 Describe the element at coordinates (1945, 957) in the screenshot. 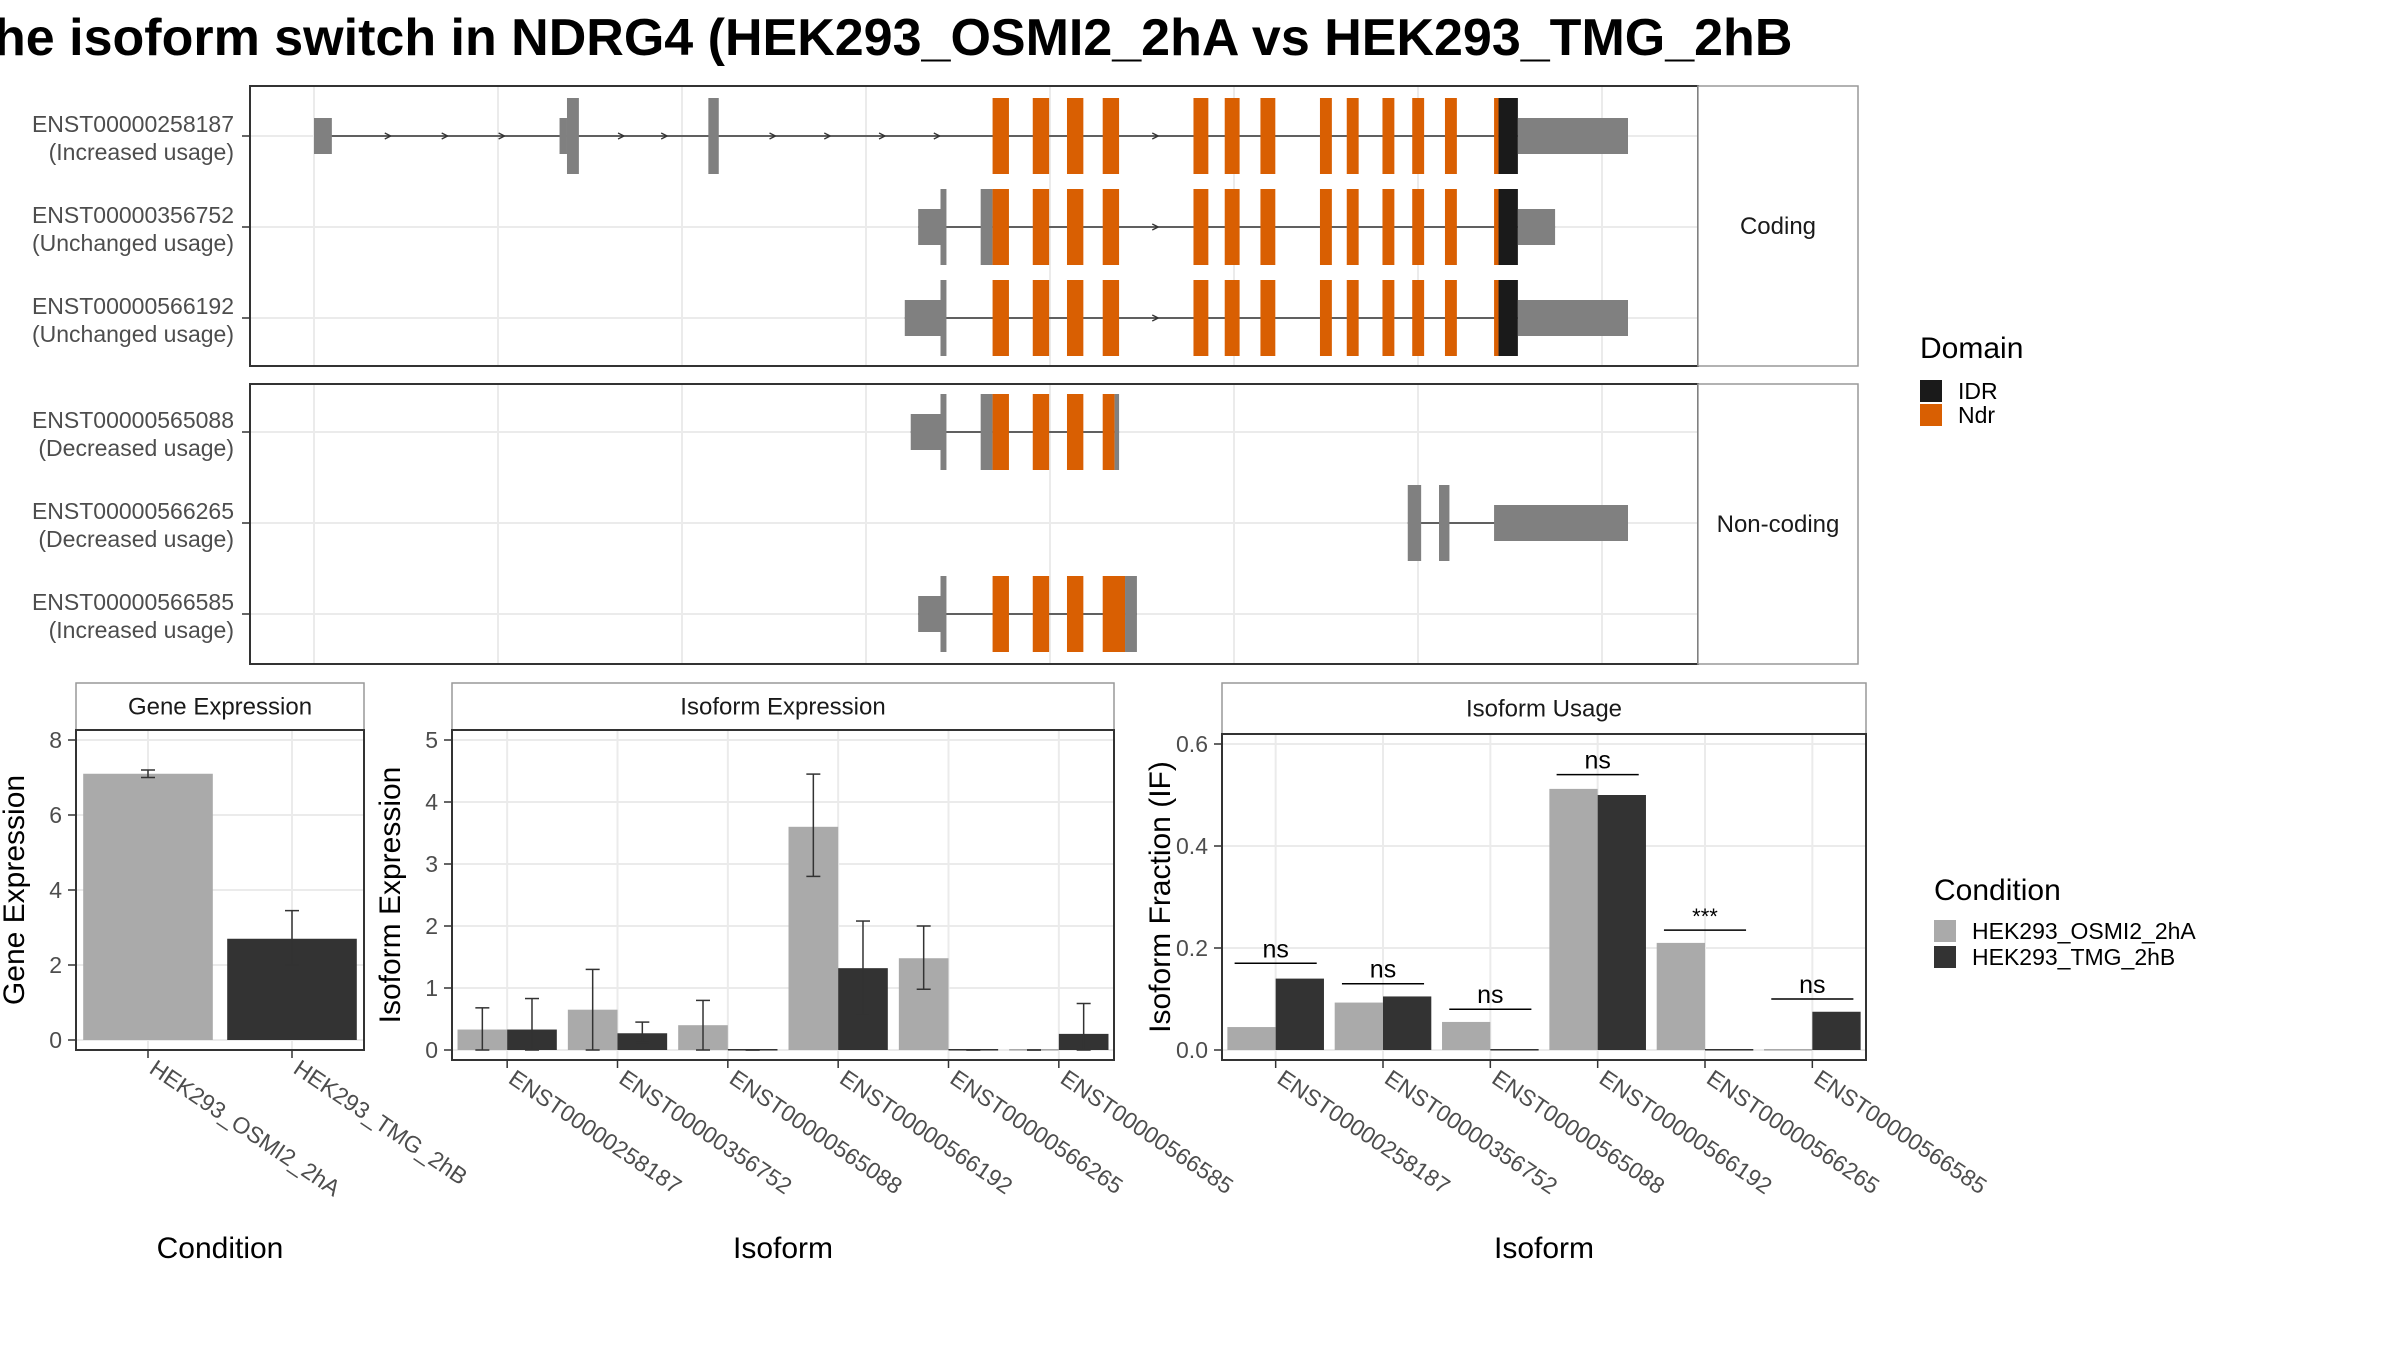

I see `legend-key-tmg` at that location.